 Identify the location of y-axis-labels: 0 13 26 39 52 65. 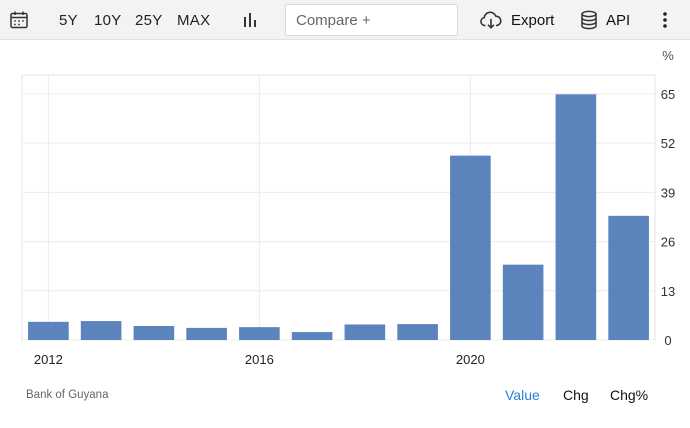
(668, 217).